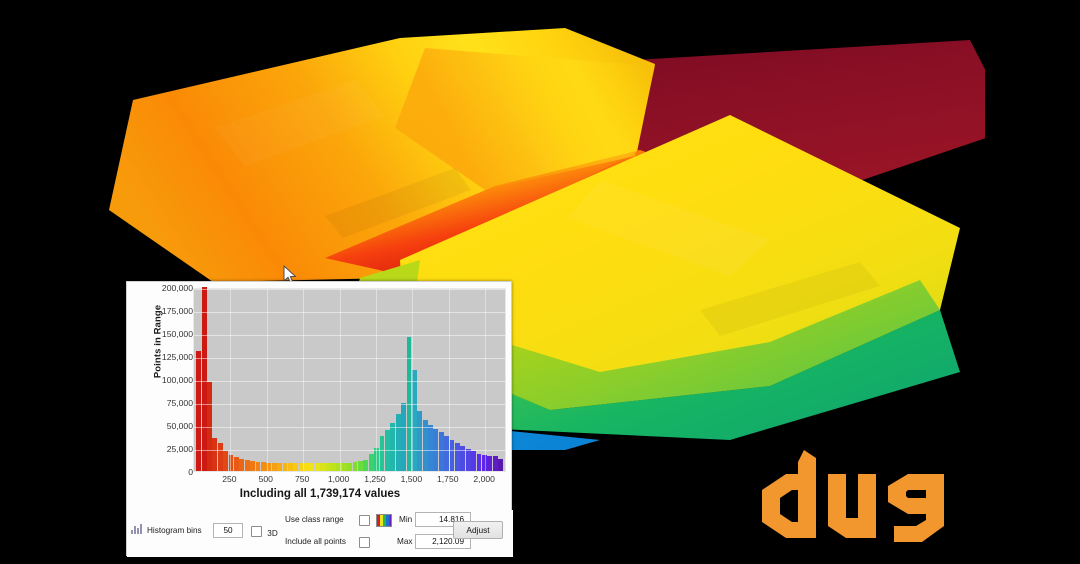 This screenshot has width=1080, height=564. I want to click on y-tick-label: 0, so click(190, 472).